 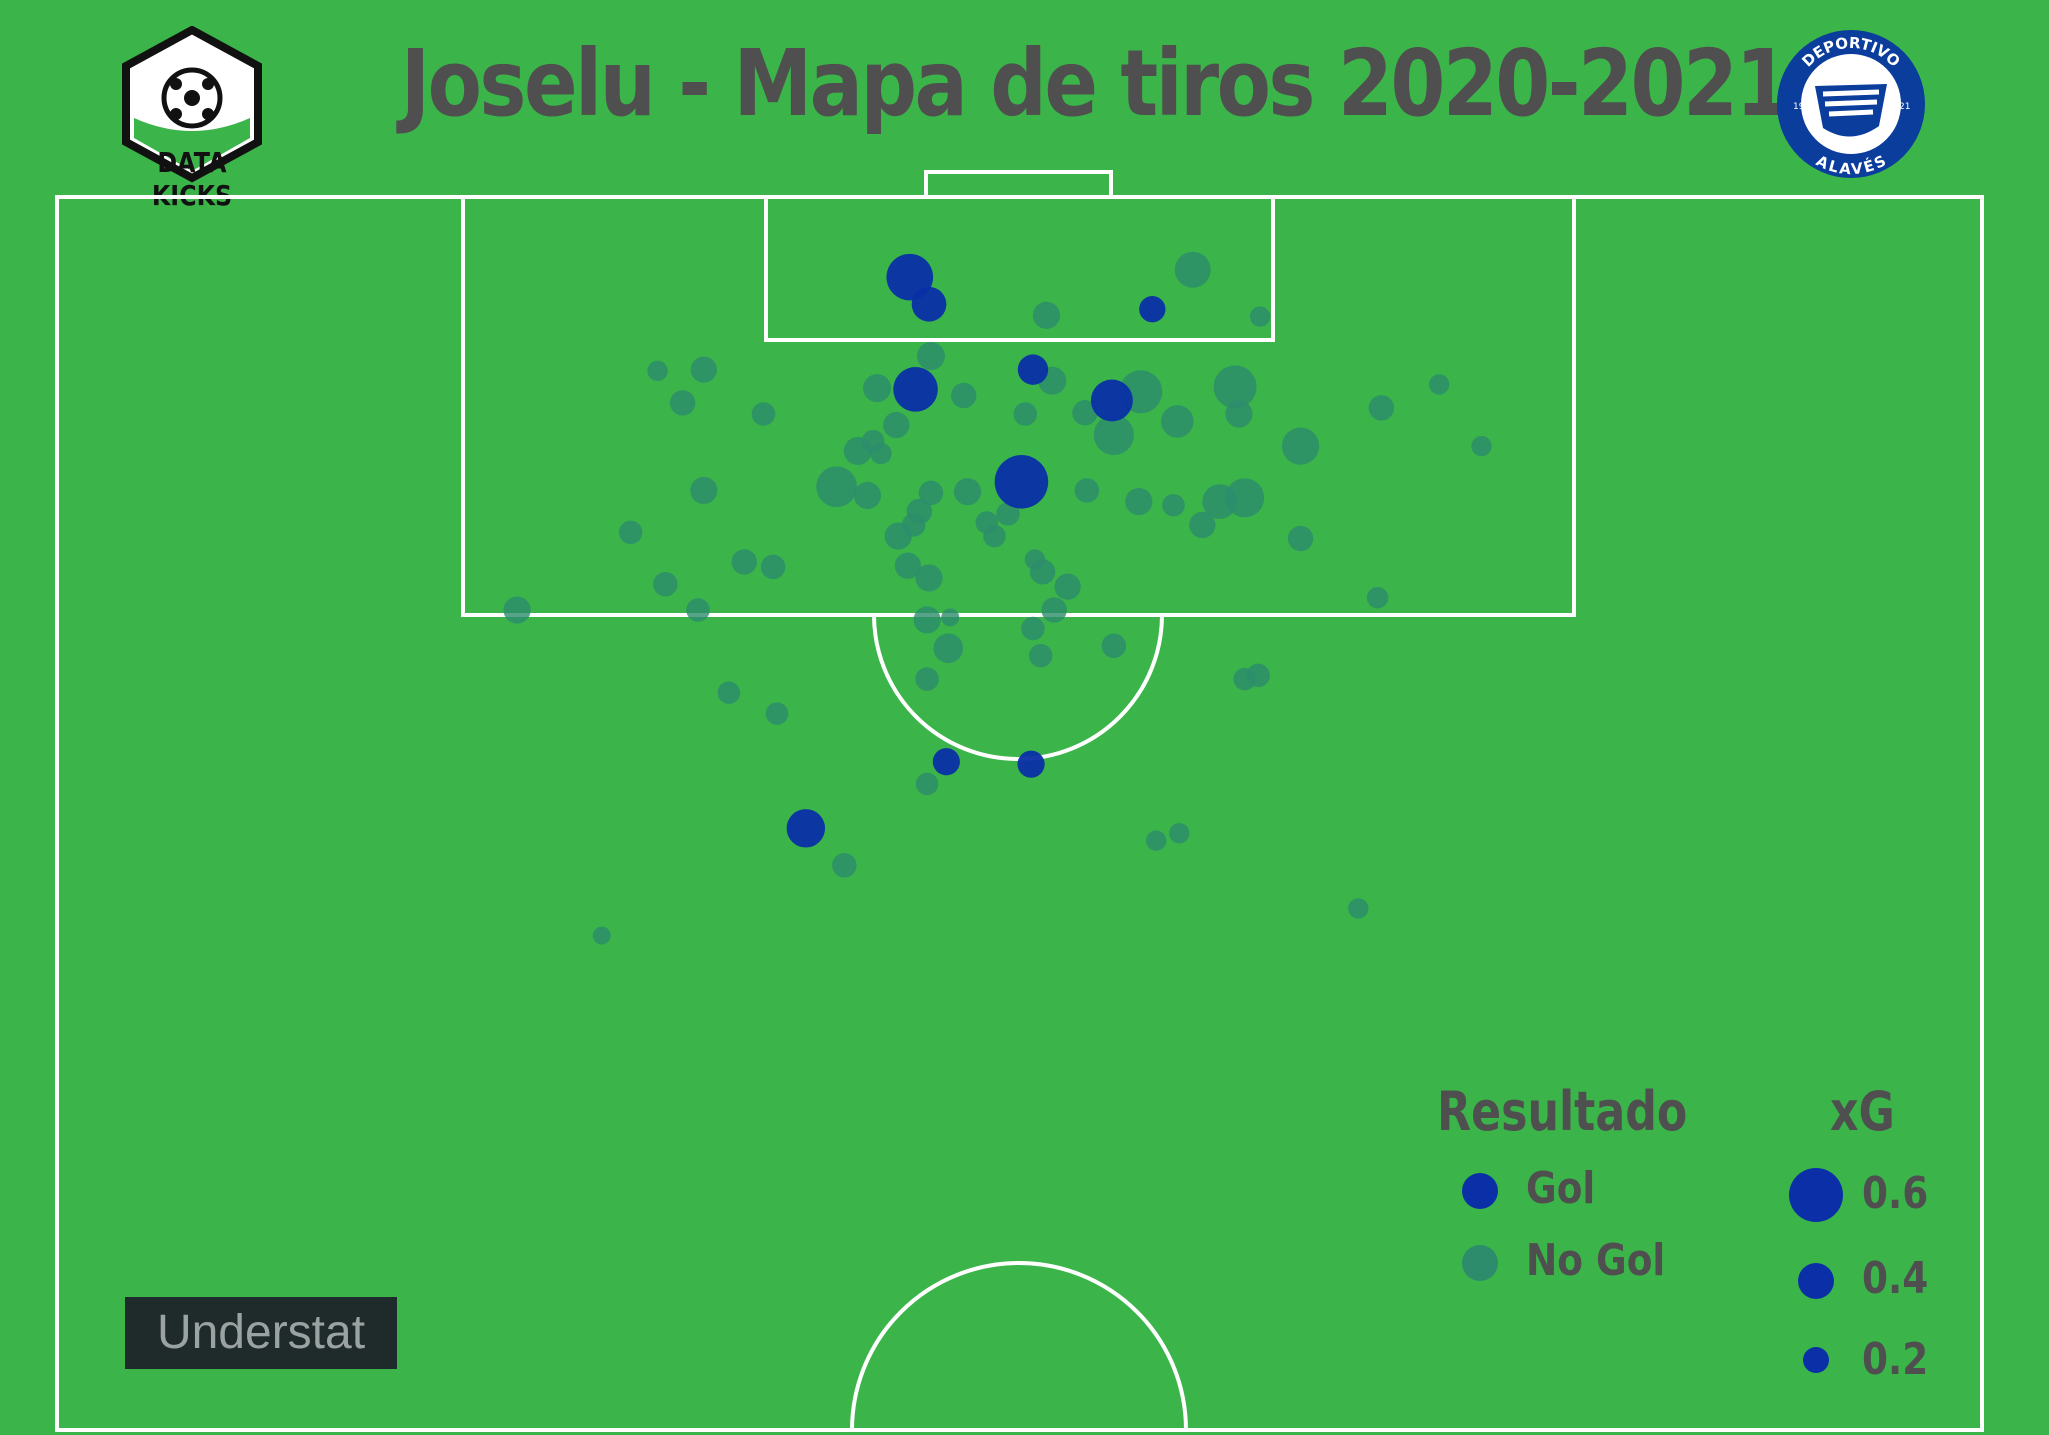 What do you see at coordinates (192, 104) in the screenshot?
I see `brand-logo-icon` at bounding box center [192, 104].